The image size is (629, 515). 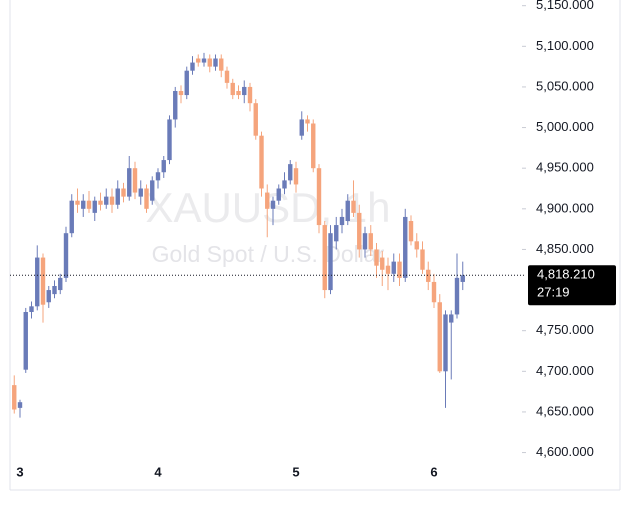 What do you see at coordinates (295, 471) in the screenshot?
I see `x-tick-label: 5` at bounding box center [295, 471].